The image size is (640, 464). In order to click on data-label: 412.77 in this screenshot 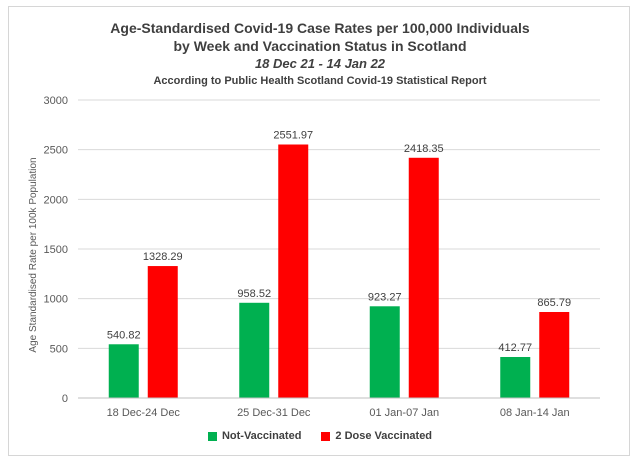, I will do `click(515, 348)`.